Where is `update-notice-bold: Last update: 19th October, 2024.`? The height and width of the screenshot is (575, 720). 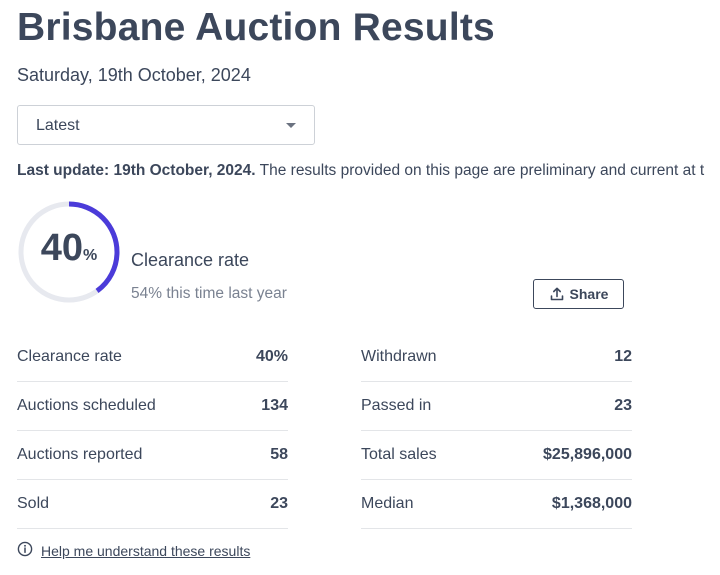
update-notice-bold: Last update: 19th October, 2024. is located at coordinates (136, 170).